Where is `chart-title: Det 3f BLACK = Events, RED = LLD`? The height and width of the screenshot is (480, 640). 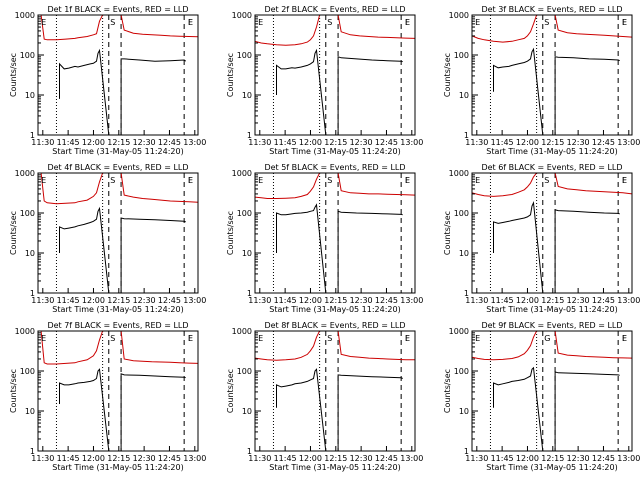
chart-title: Det 3f BLACK = Events, RED = LLD is located at coordinates (551, 9).